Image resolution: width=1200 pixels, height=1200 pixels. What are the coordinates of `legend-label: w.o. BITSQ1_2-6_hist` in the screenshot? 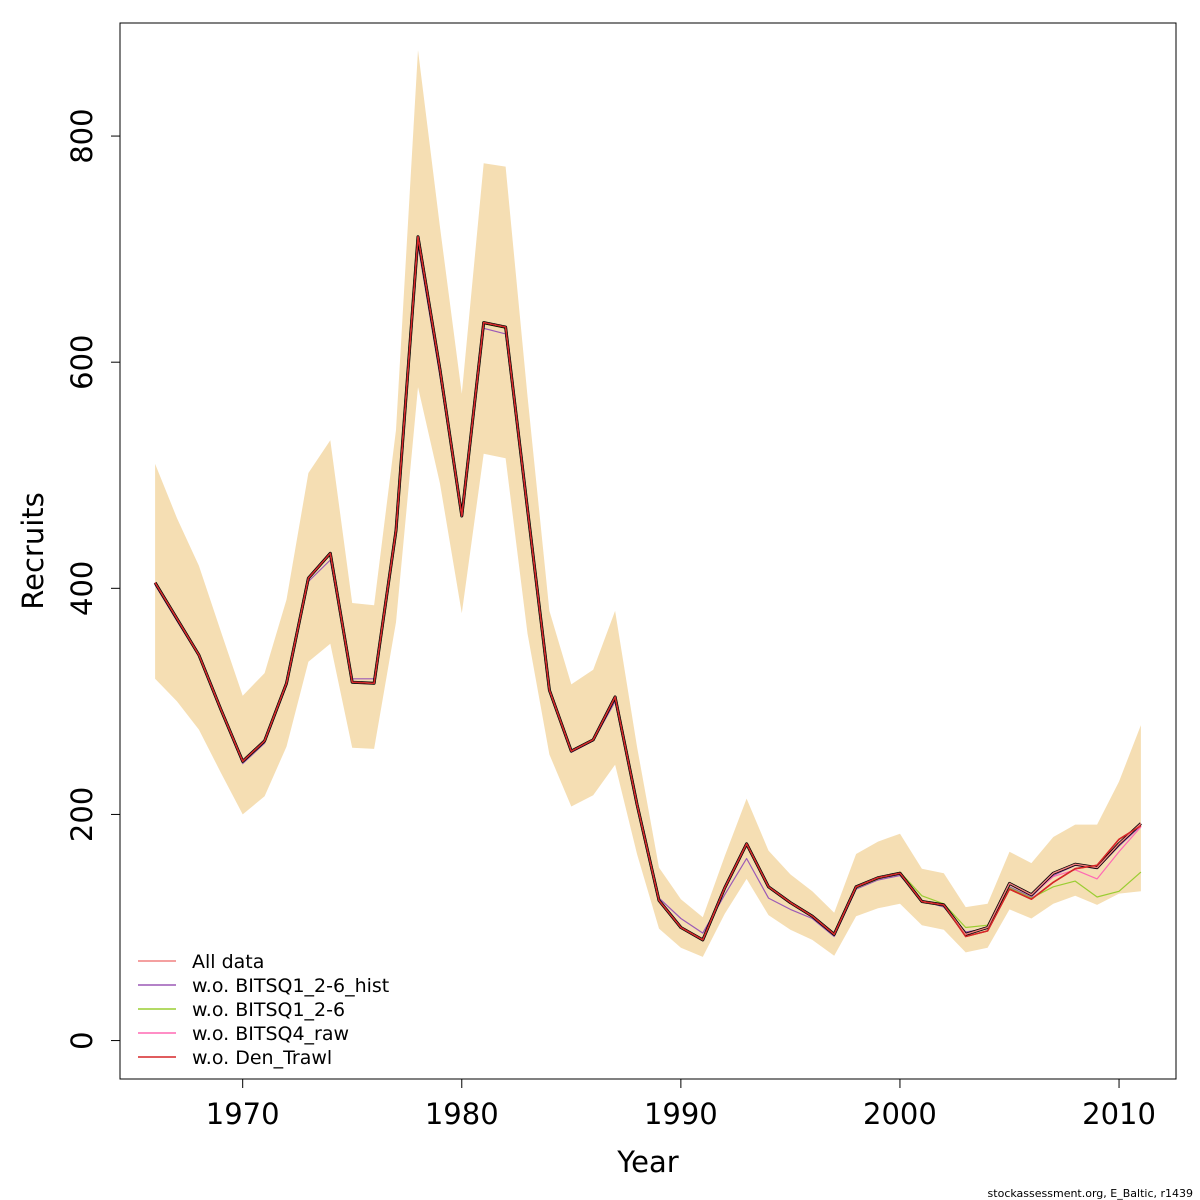 It's located at (290, 986).